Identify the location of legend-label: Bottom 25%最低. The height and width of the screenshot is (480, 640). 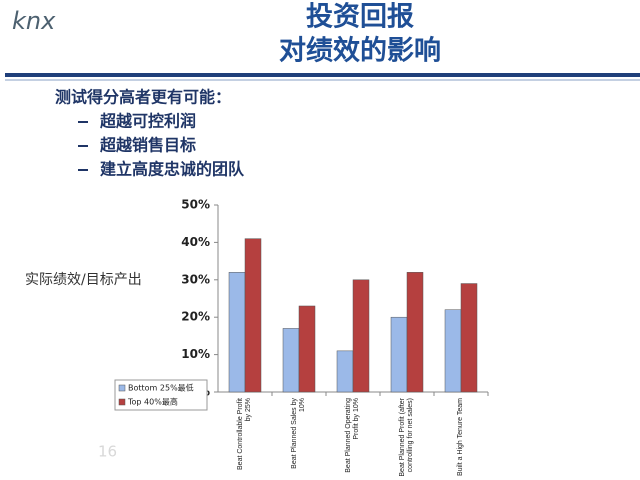
(161, 388).